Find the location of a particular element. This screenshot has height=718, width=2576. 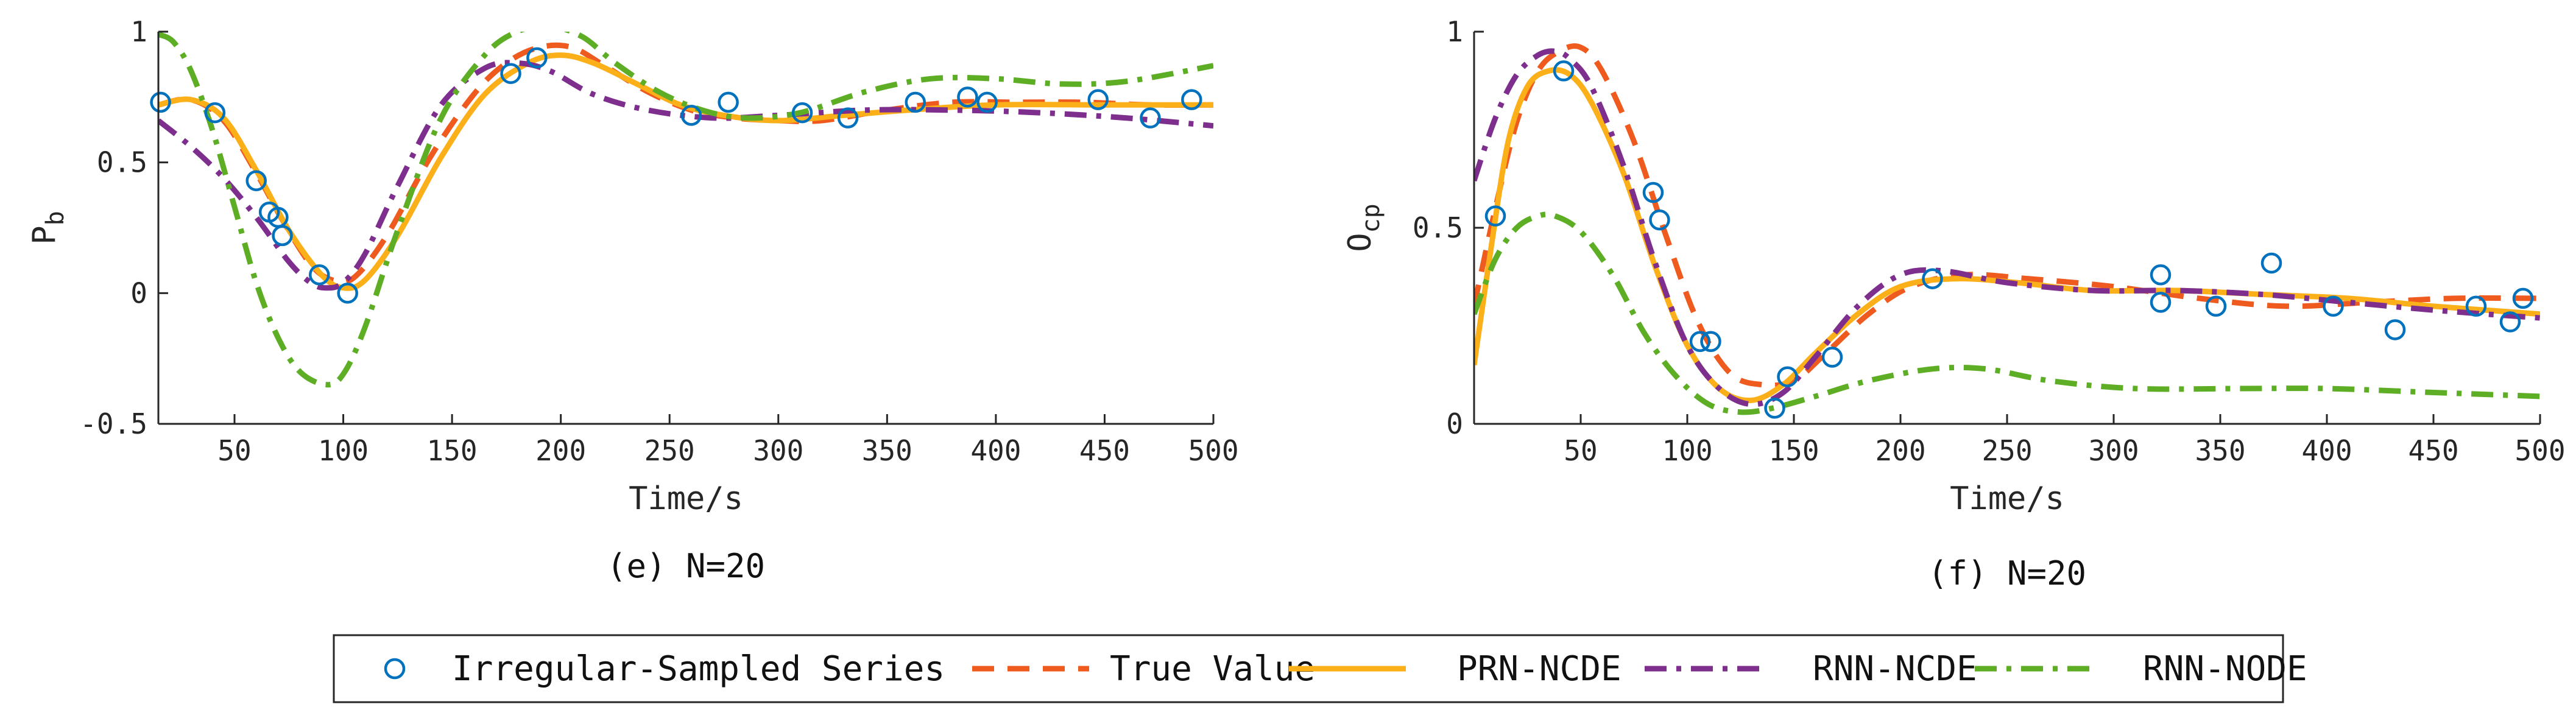

legend-label: PRN-NCDE is located at coordinates (1539, 669).